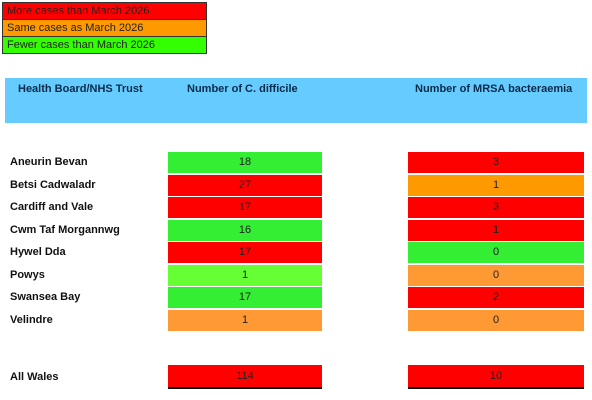 This screenshot has width=592, height=400. Describe the element at coordinates (245, 377) in the screenshot. I see `total-cell: 114` at that location.